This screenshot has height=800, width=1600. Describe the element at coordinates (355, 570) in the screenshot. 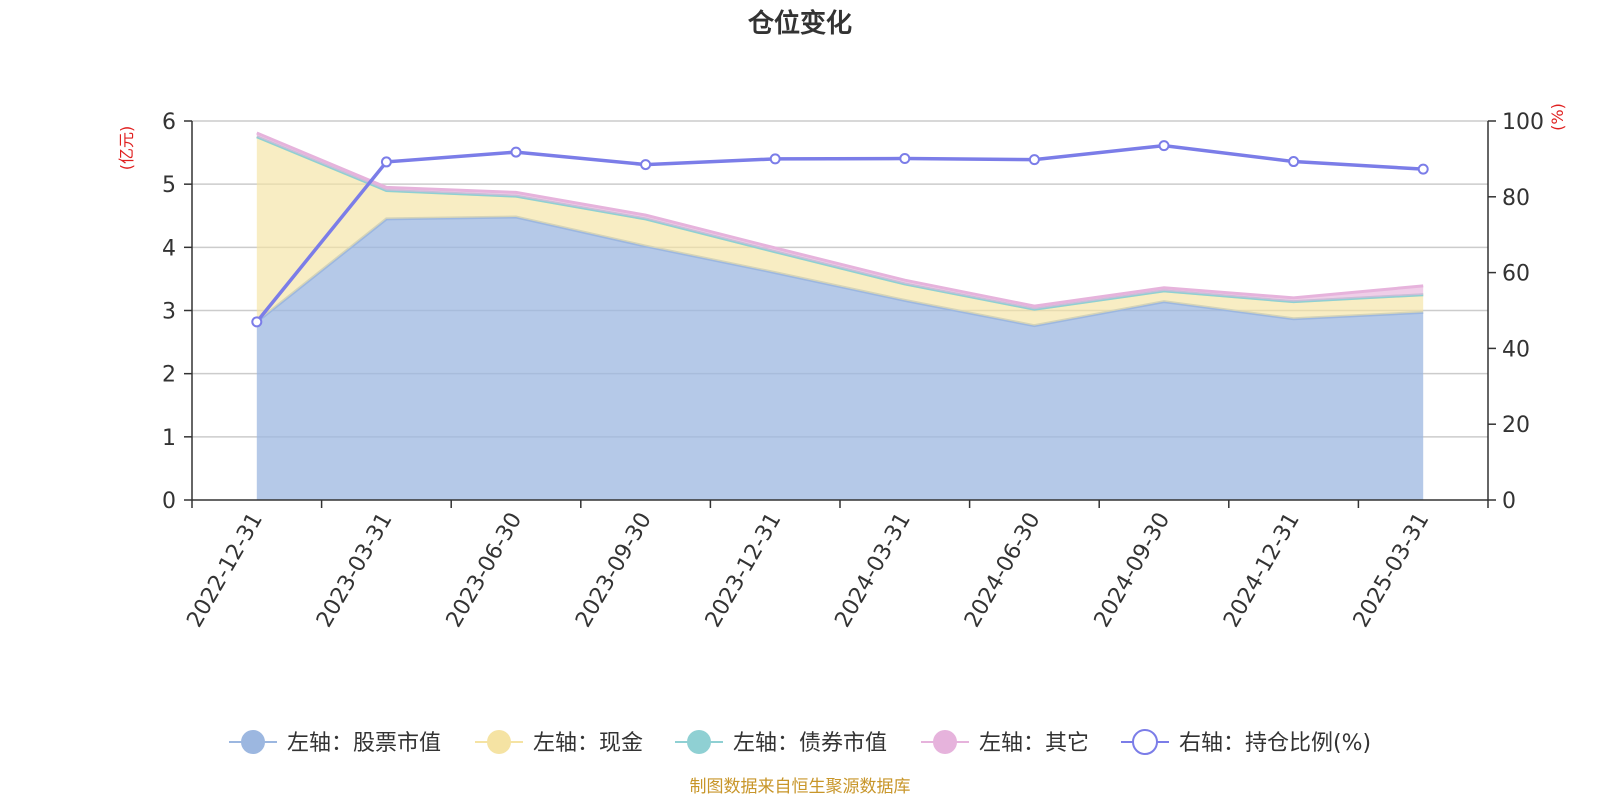

I see `x-tick-label: 2023-03-31` at that location.